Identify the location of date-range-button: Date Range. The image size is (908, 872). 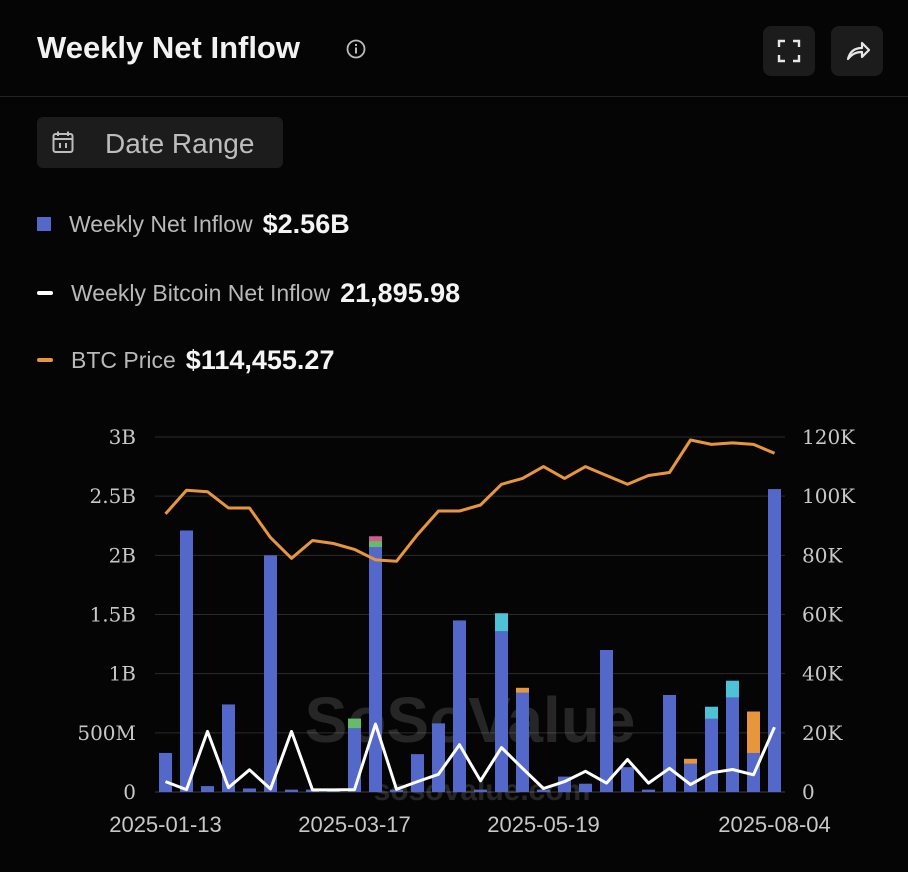
(160, 142).